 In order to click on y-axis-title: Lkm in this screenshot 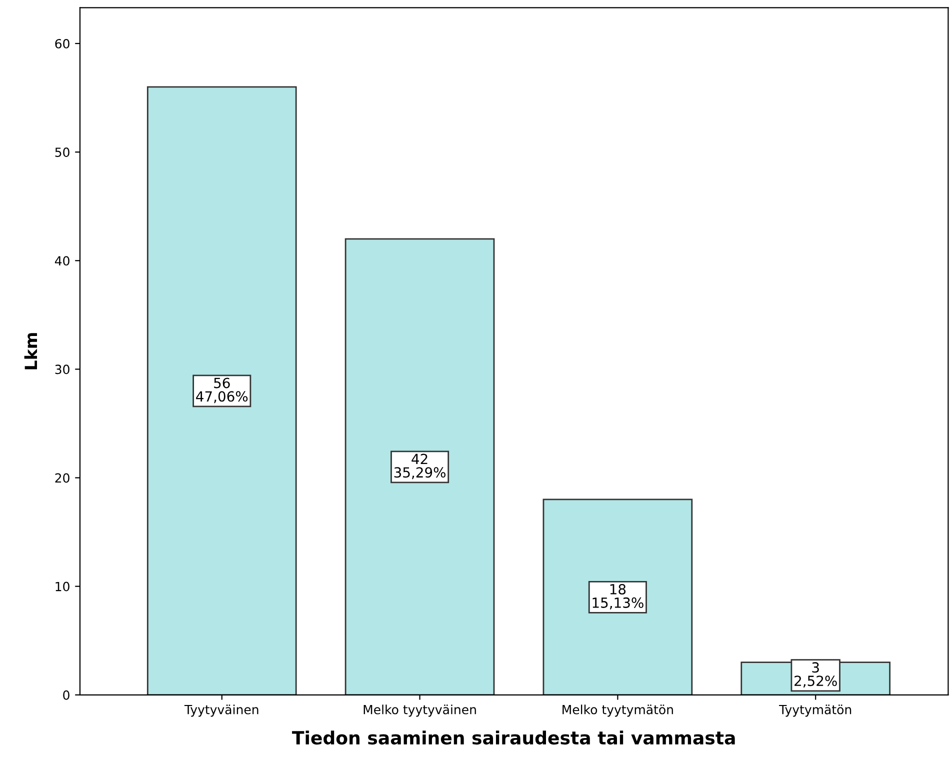, I will do `click(30, 351)`.